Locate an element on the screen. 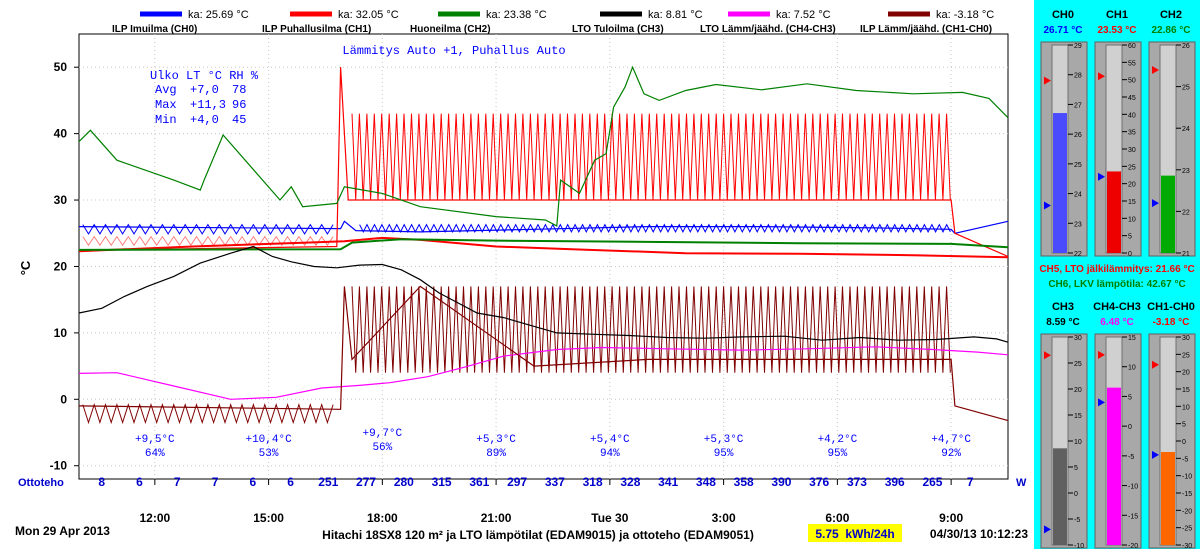 The height and width of the screenshot is (549, 1200). outdoor-rh-2: 53% is located at coordinates (269, 454).